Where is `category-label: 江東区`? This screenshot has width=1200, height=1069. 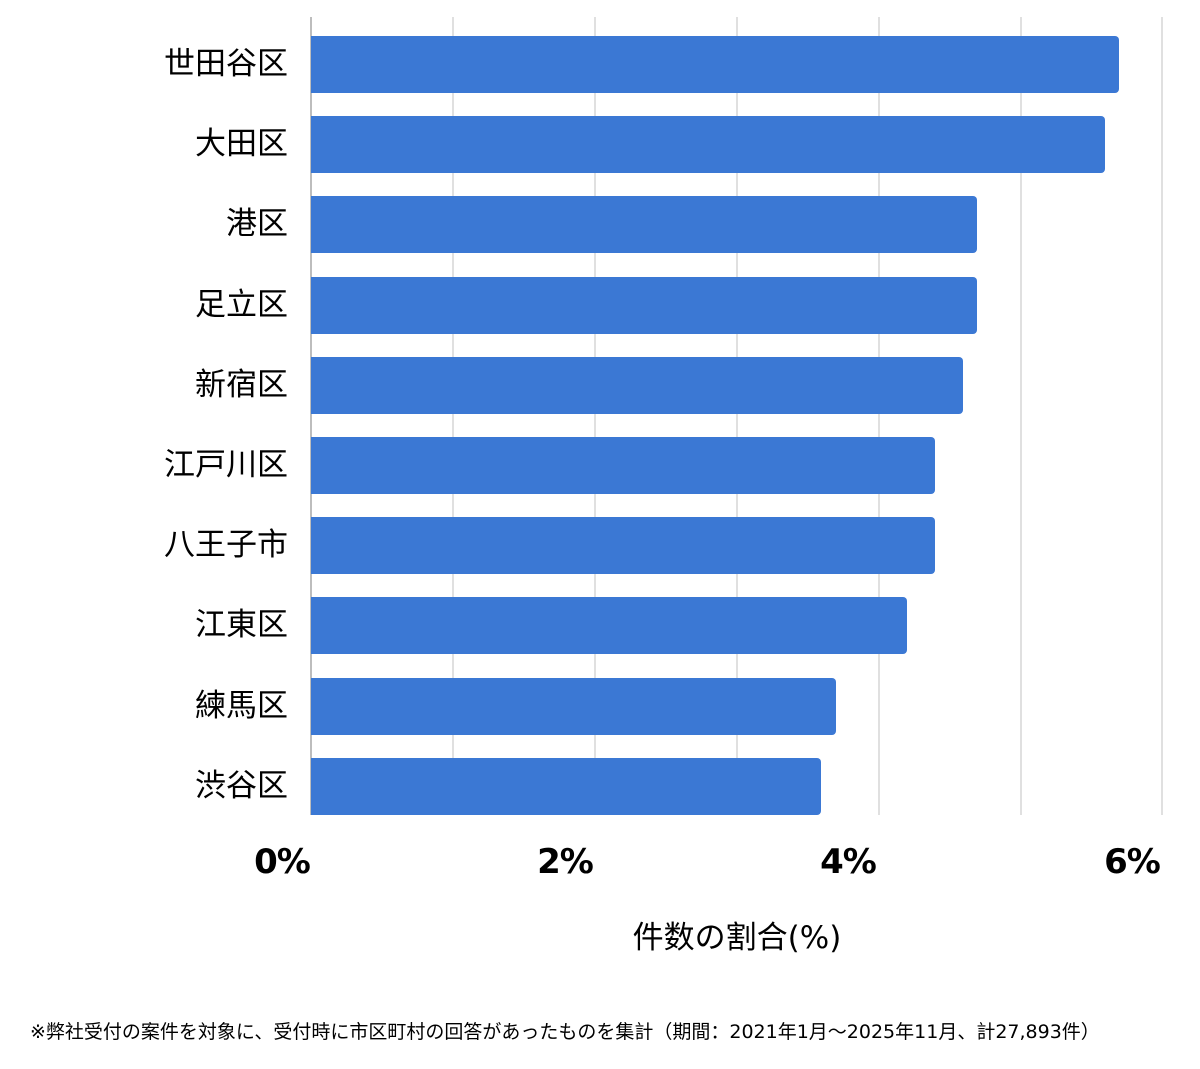 category-label: 江東区 is located at coordinates (241, 625).